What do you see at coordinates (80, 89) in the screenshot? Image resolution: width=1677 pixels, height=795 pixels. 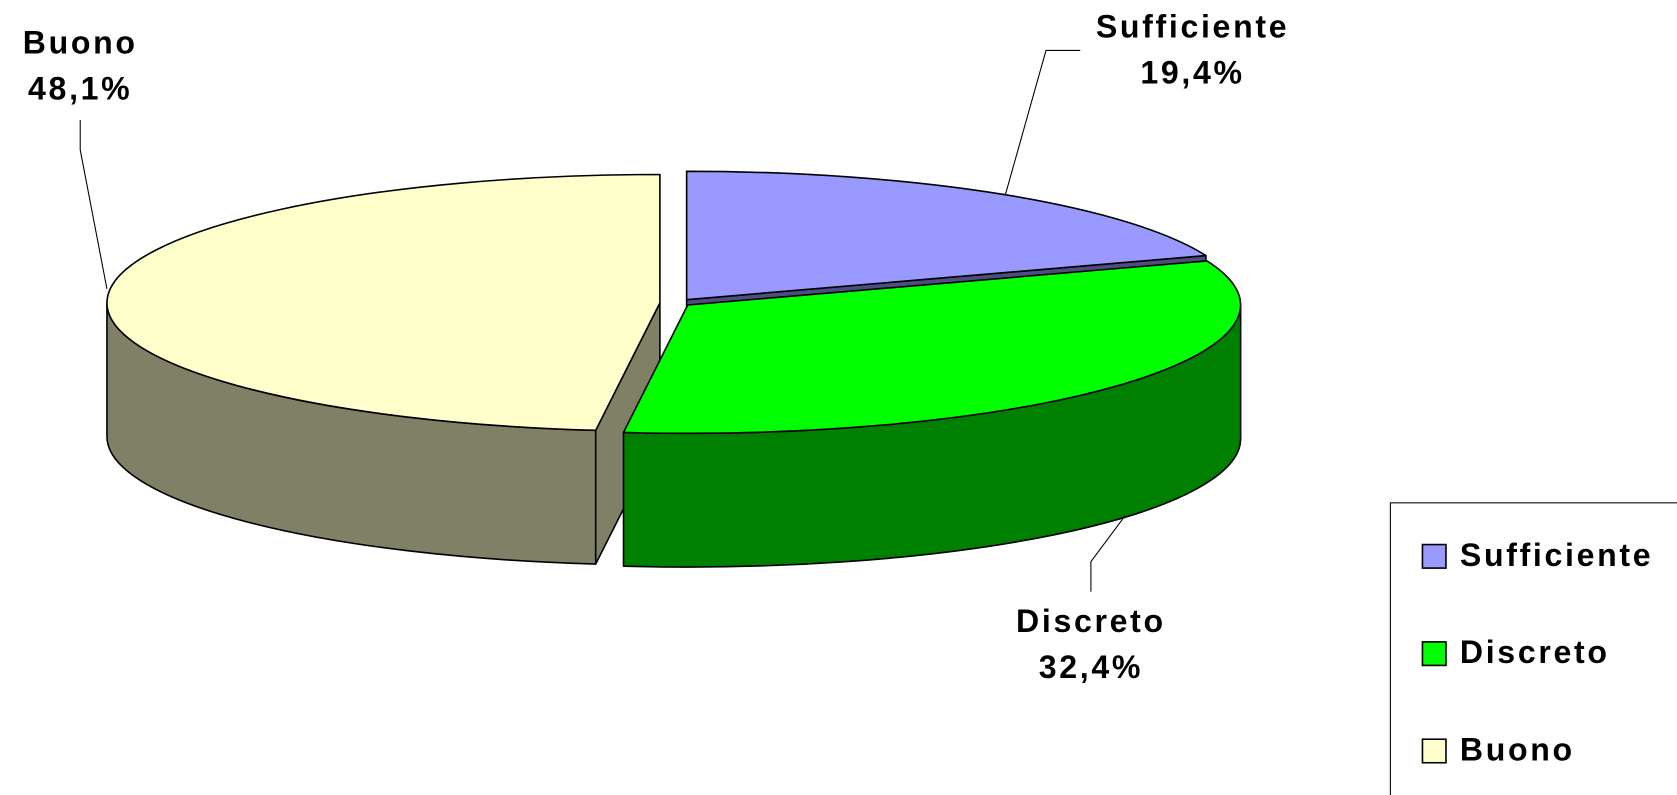 I see `data-label-value: 48,1%` at bounding box center [80, 89].